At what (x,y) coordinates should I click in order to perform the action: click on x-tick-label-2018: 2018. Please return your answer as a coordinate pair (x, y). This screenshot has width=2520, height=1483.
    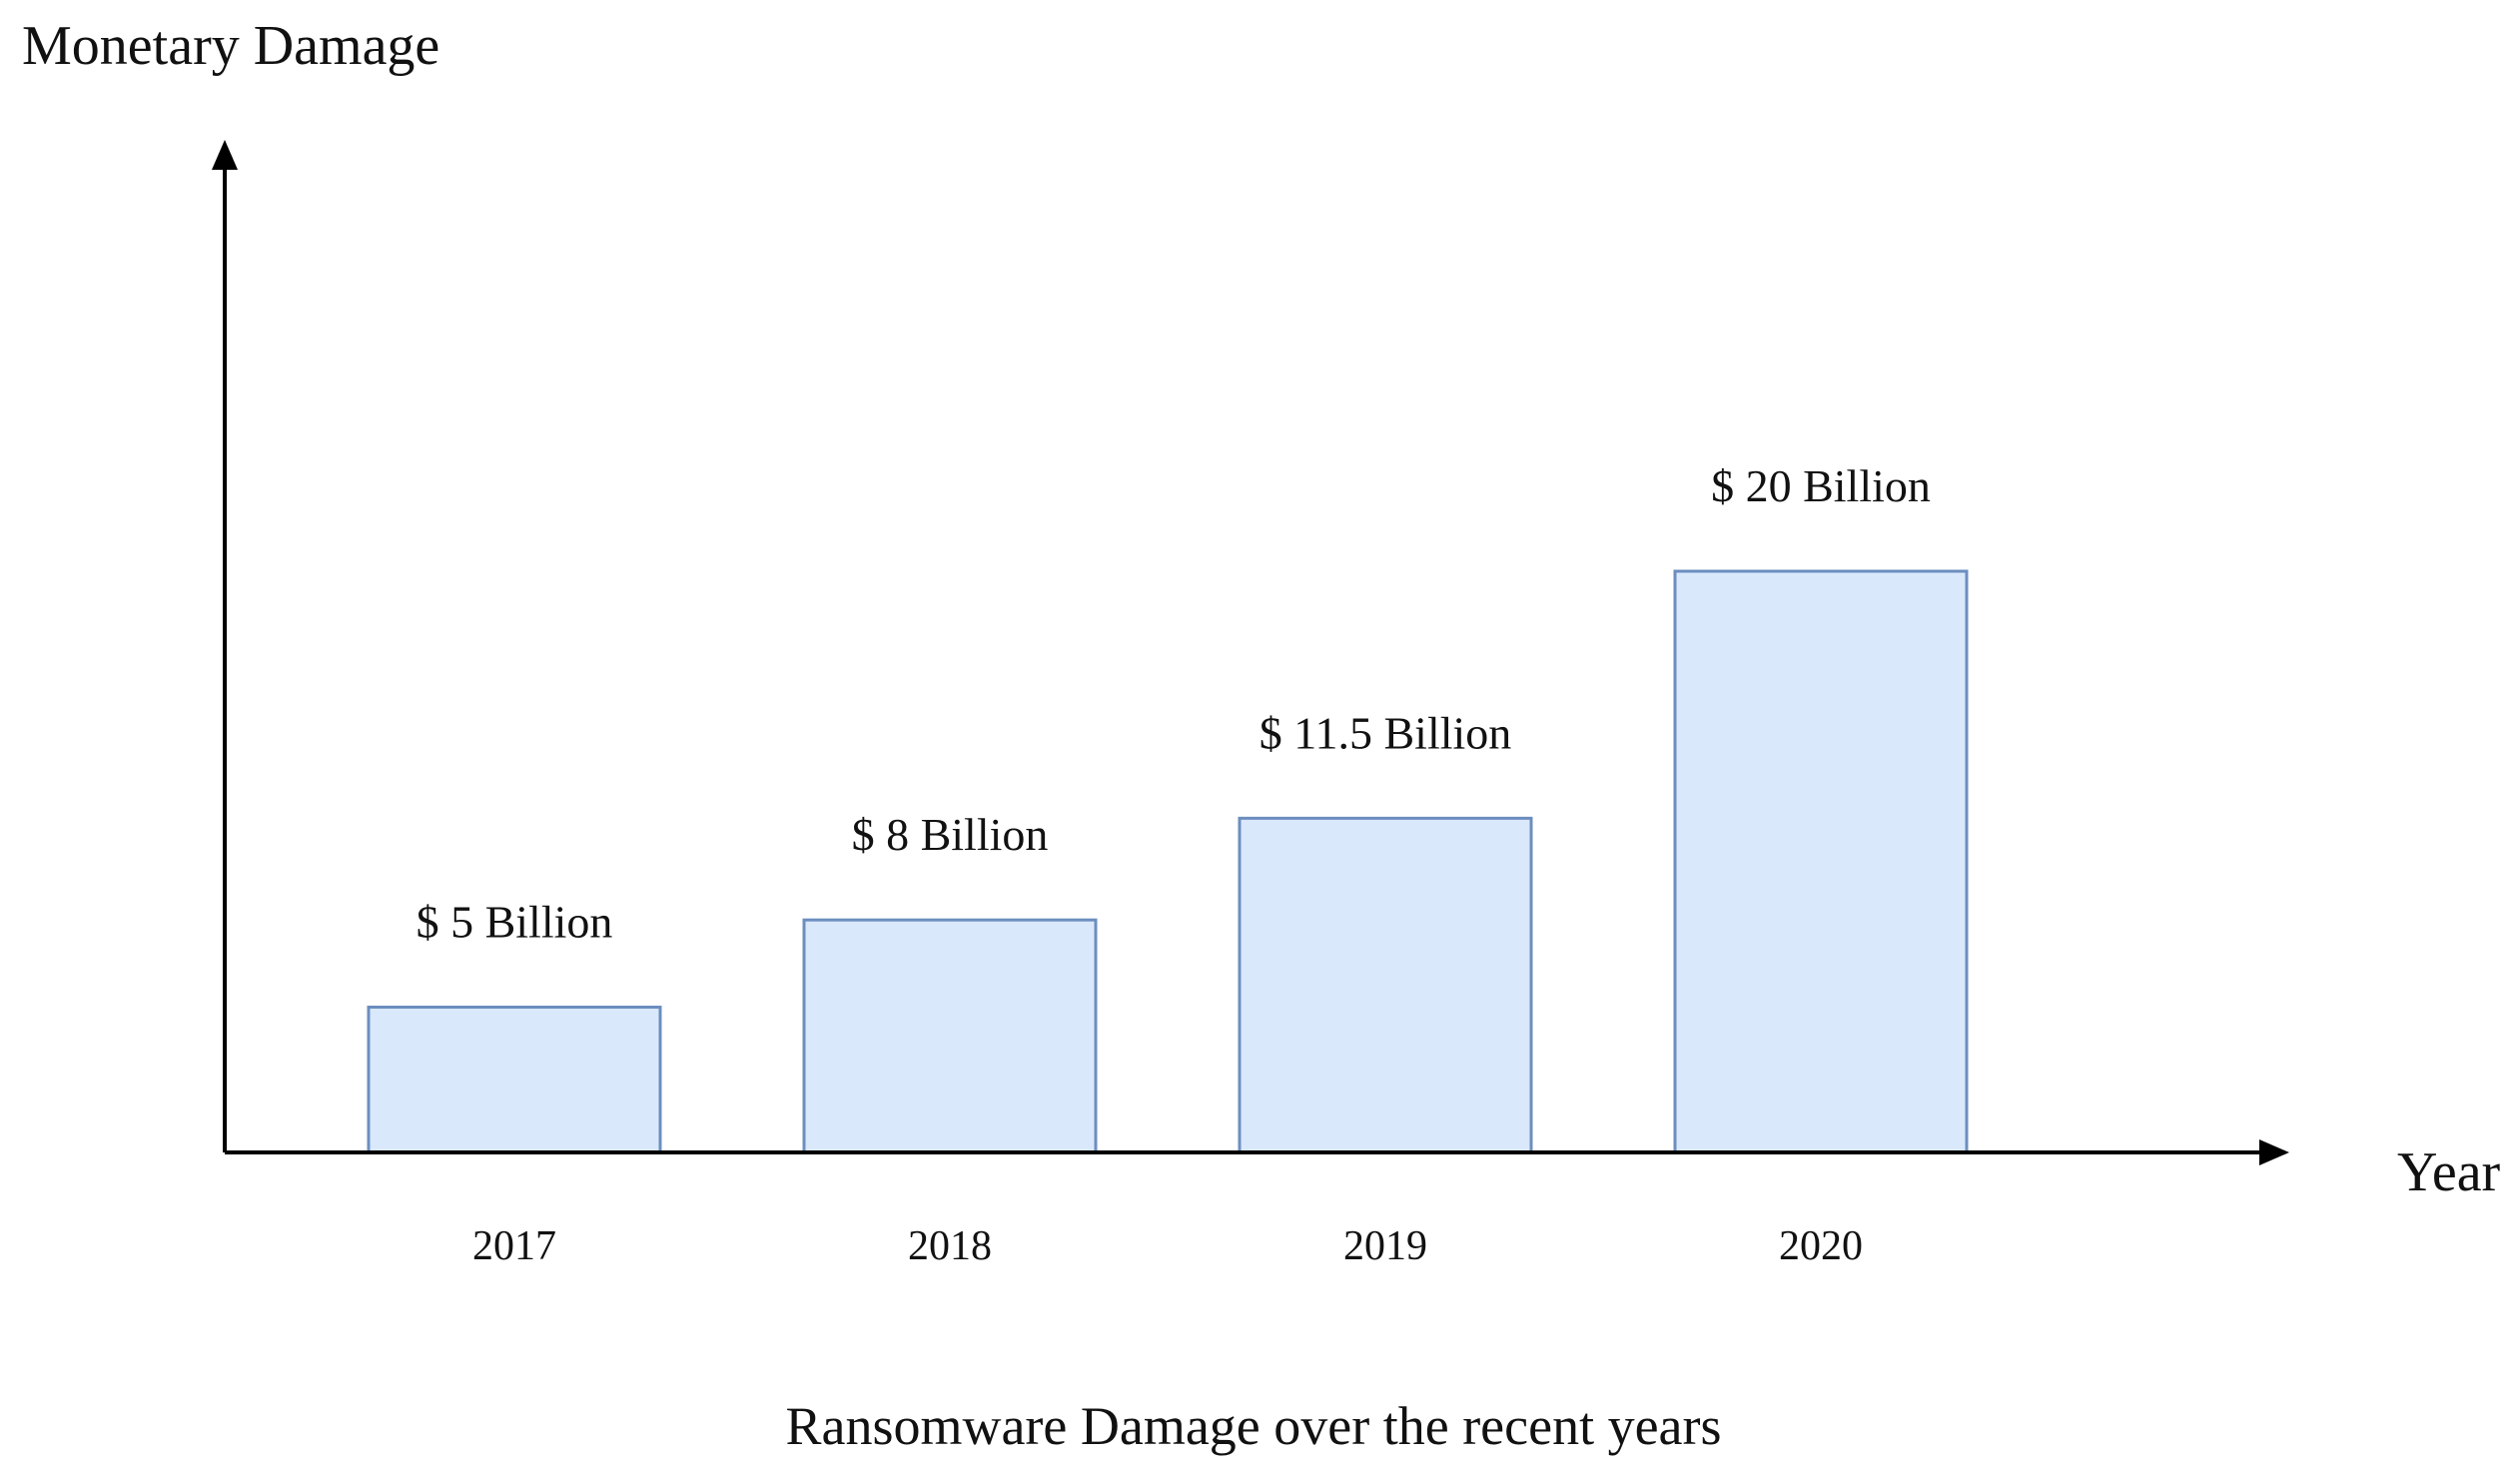
    Looking at the image, I should click on (950, 1246).